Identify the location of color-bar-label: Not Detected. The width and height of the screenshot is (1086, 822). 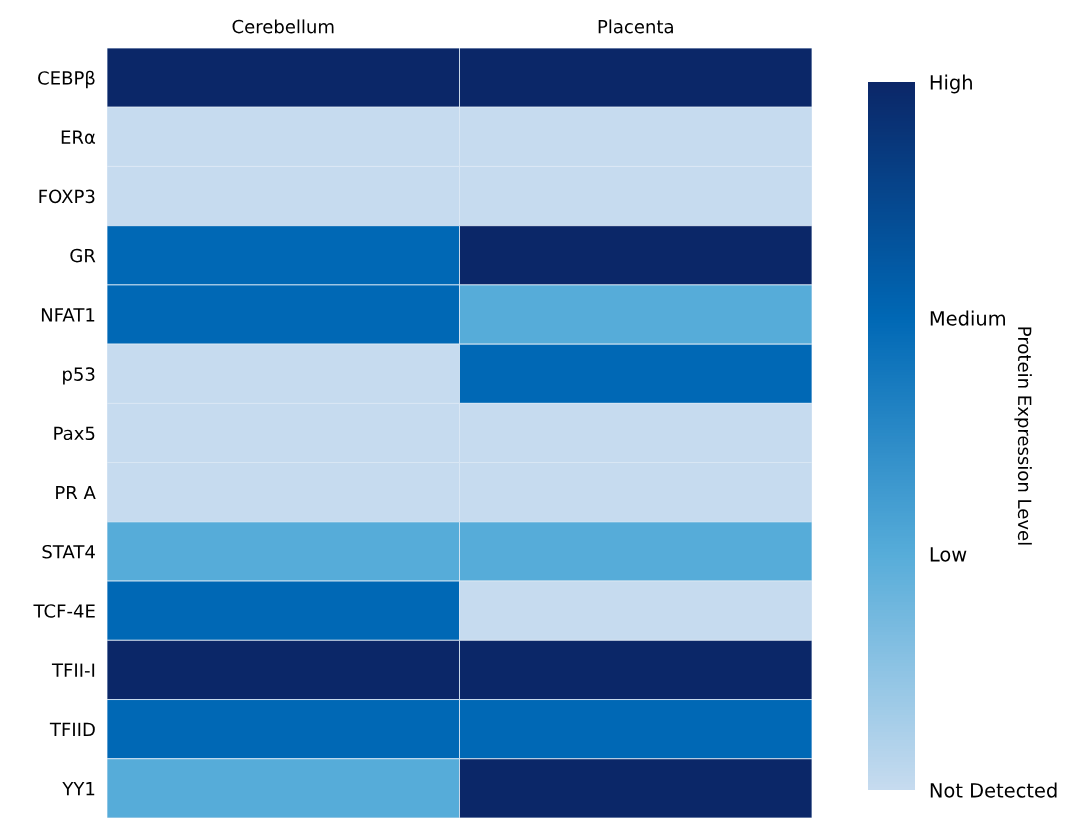
(993, 790).